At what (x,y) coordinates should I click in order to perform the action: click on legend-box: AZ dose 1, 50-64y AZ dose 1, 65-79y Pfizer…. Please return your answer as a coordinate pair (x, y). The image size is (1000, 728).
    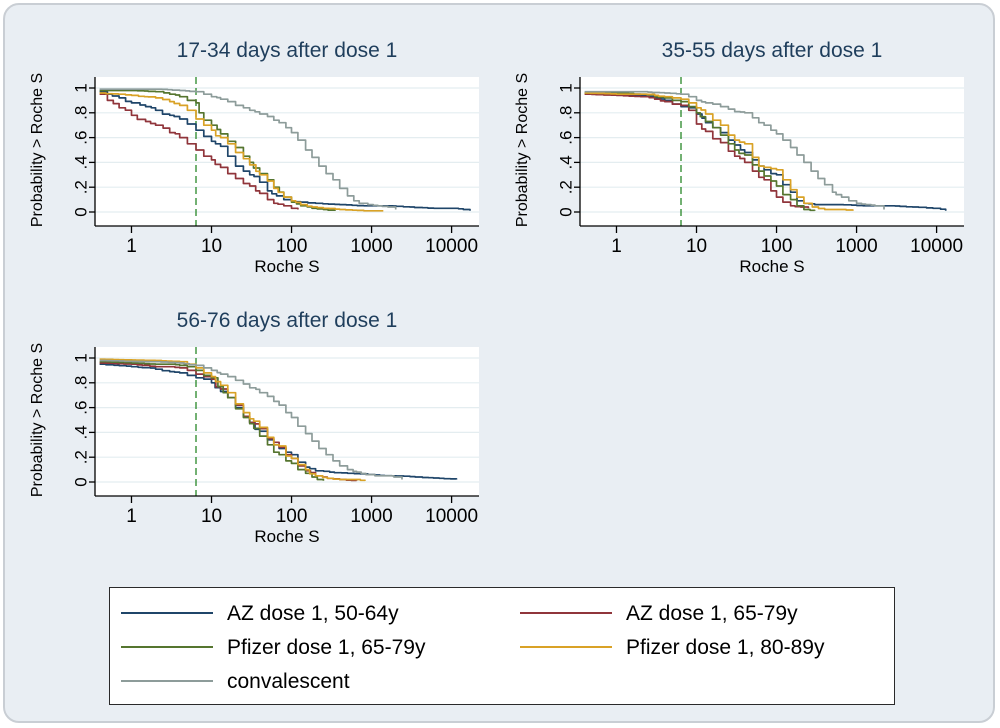
    Looking at the image, I should click on (502, 646).